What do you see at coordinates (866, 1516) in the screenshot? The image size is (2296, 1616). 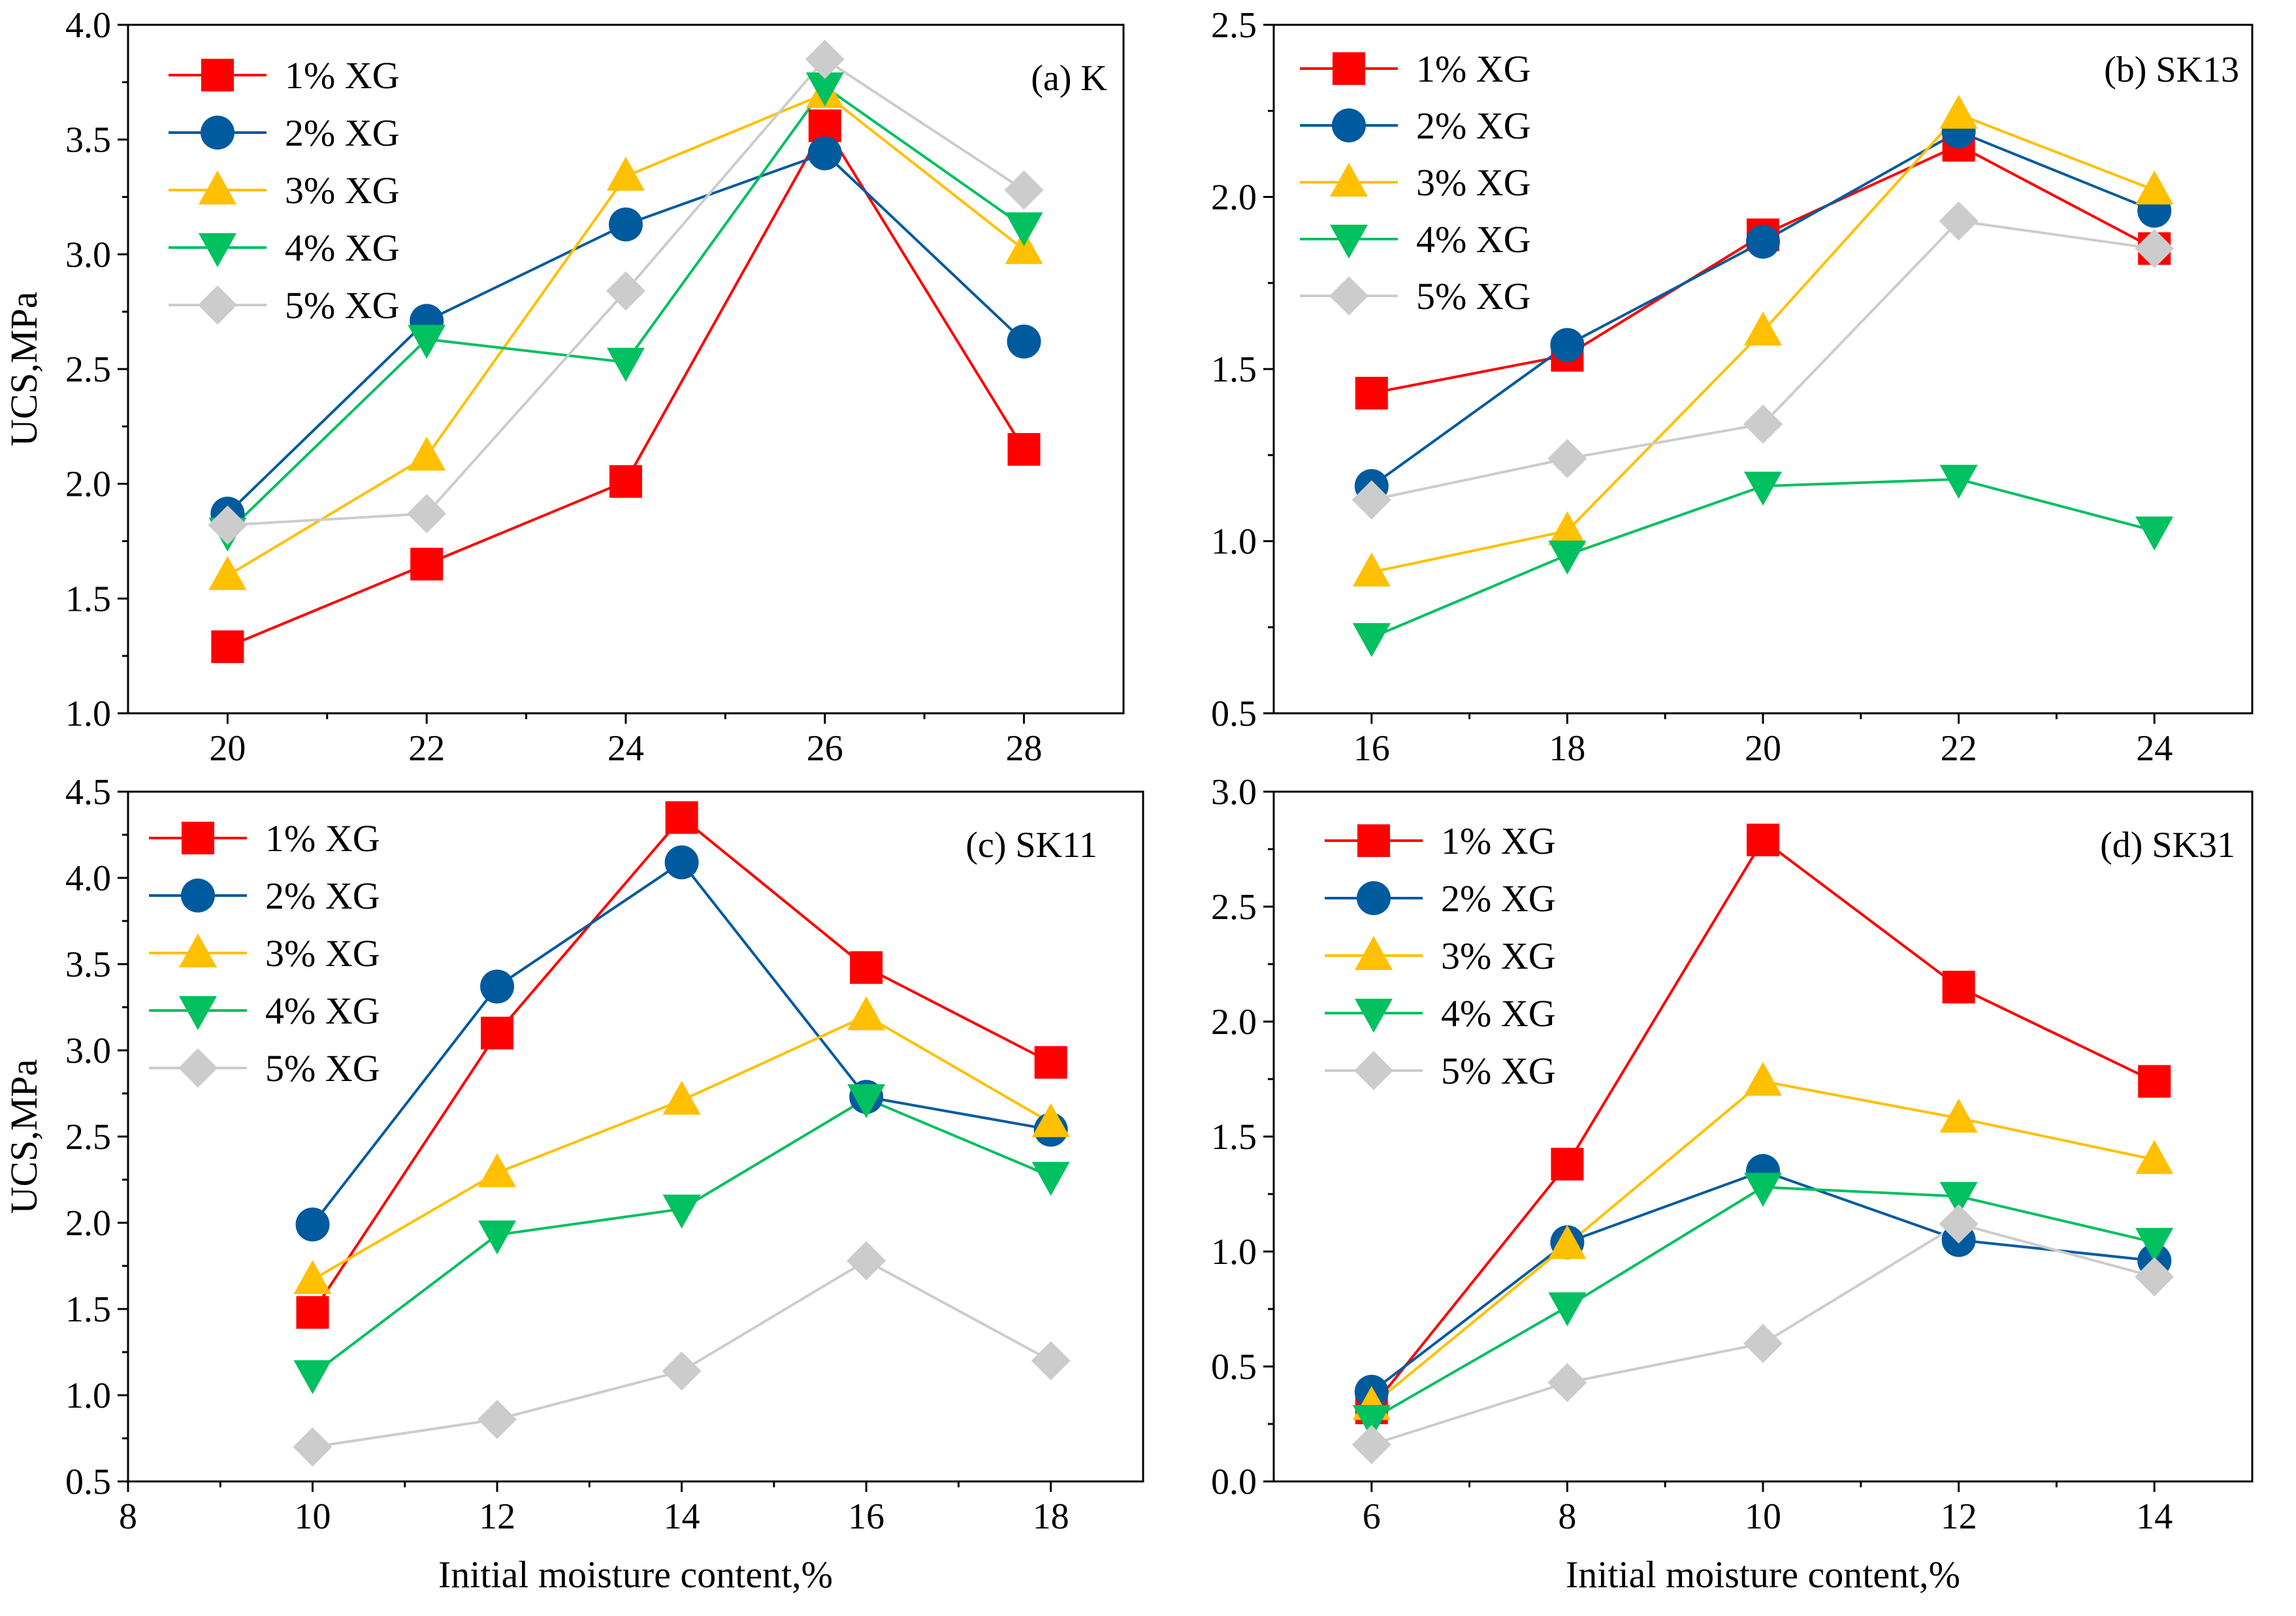 I see `x-tick-label: 16` at bounding box center [866, 1516].